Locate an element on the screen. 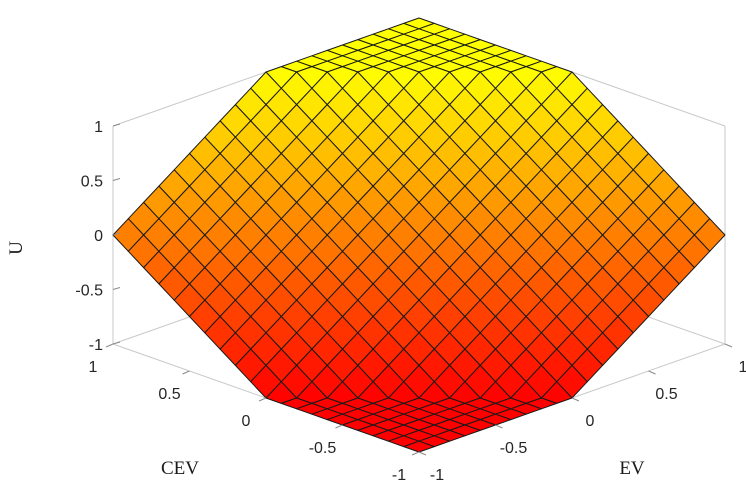 This screenshot has height=487, width=746. x-tick-label: -0.5 is located at coordinates (514, 448).